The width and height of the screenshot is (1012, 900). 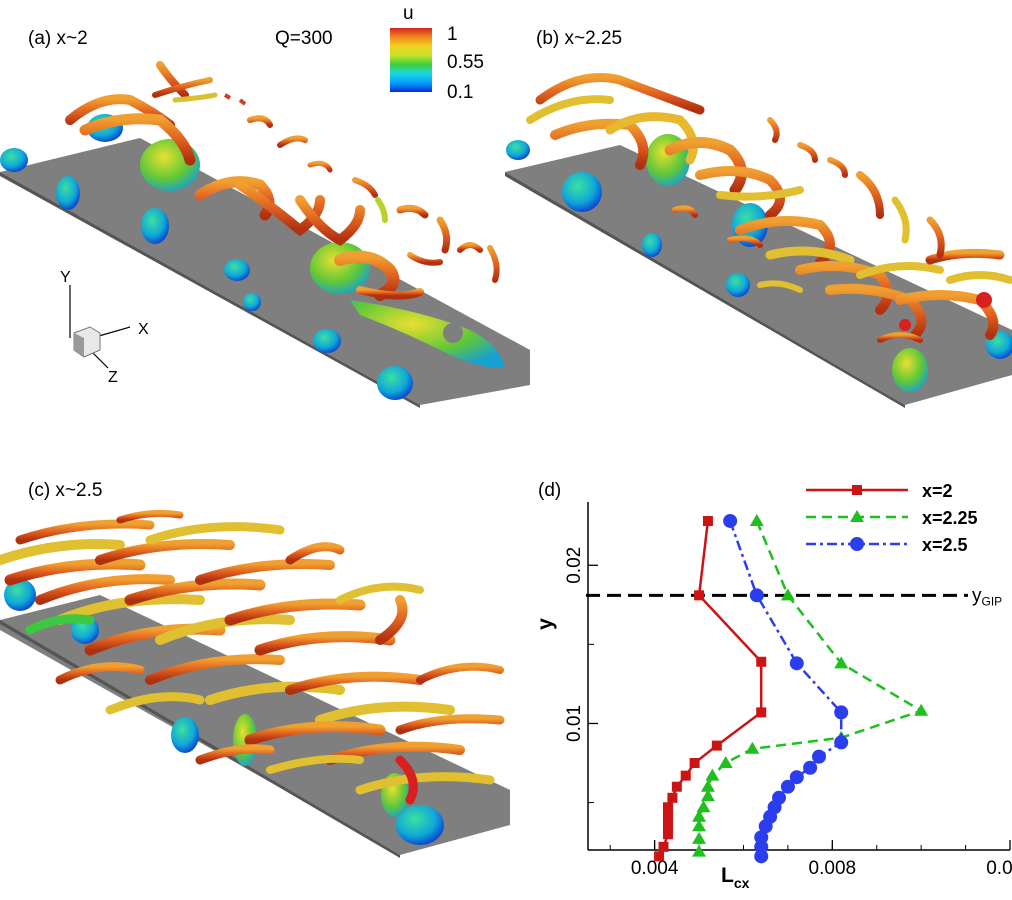 I want to click on legend-label: x=2.5, so click(x=945, y=545).